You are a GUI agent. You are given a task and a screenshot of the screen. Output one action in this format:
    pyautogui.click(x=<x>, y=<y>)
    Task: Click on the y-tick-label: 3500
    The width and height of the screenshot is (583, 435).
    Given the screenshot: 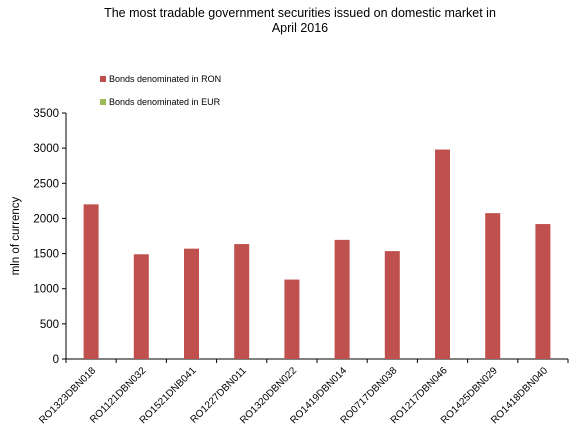 What is the action you would take?
    pyautogui.click(x=46, y=114)
    